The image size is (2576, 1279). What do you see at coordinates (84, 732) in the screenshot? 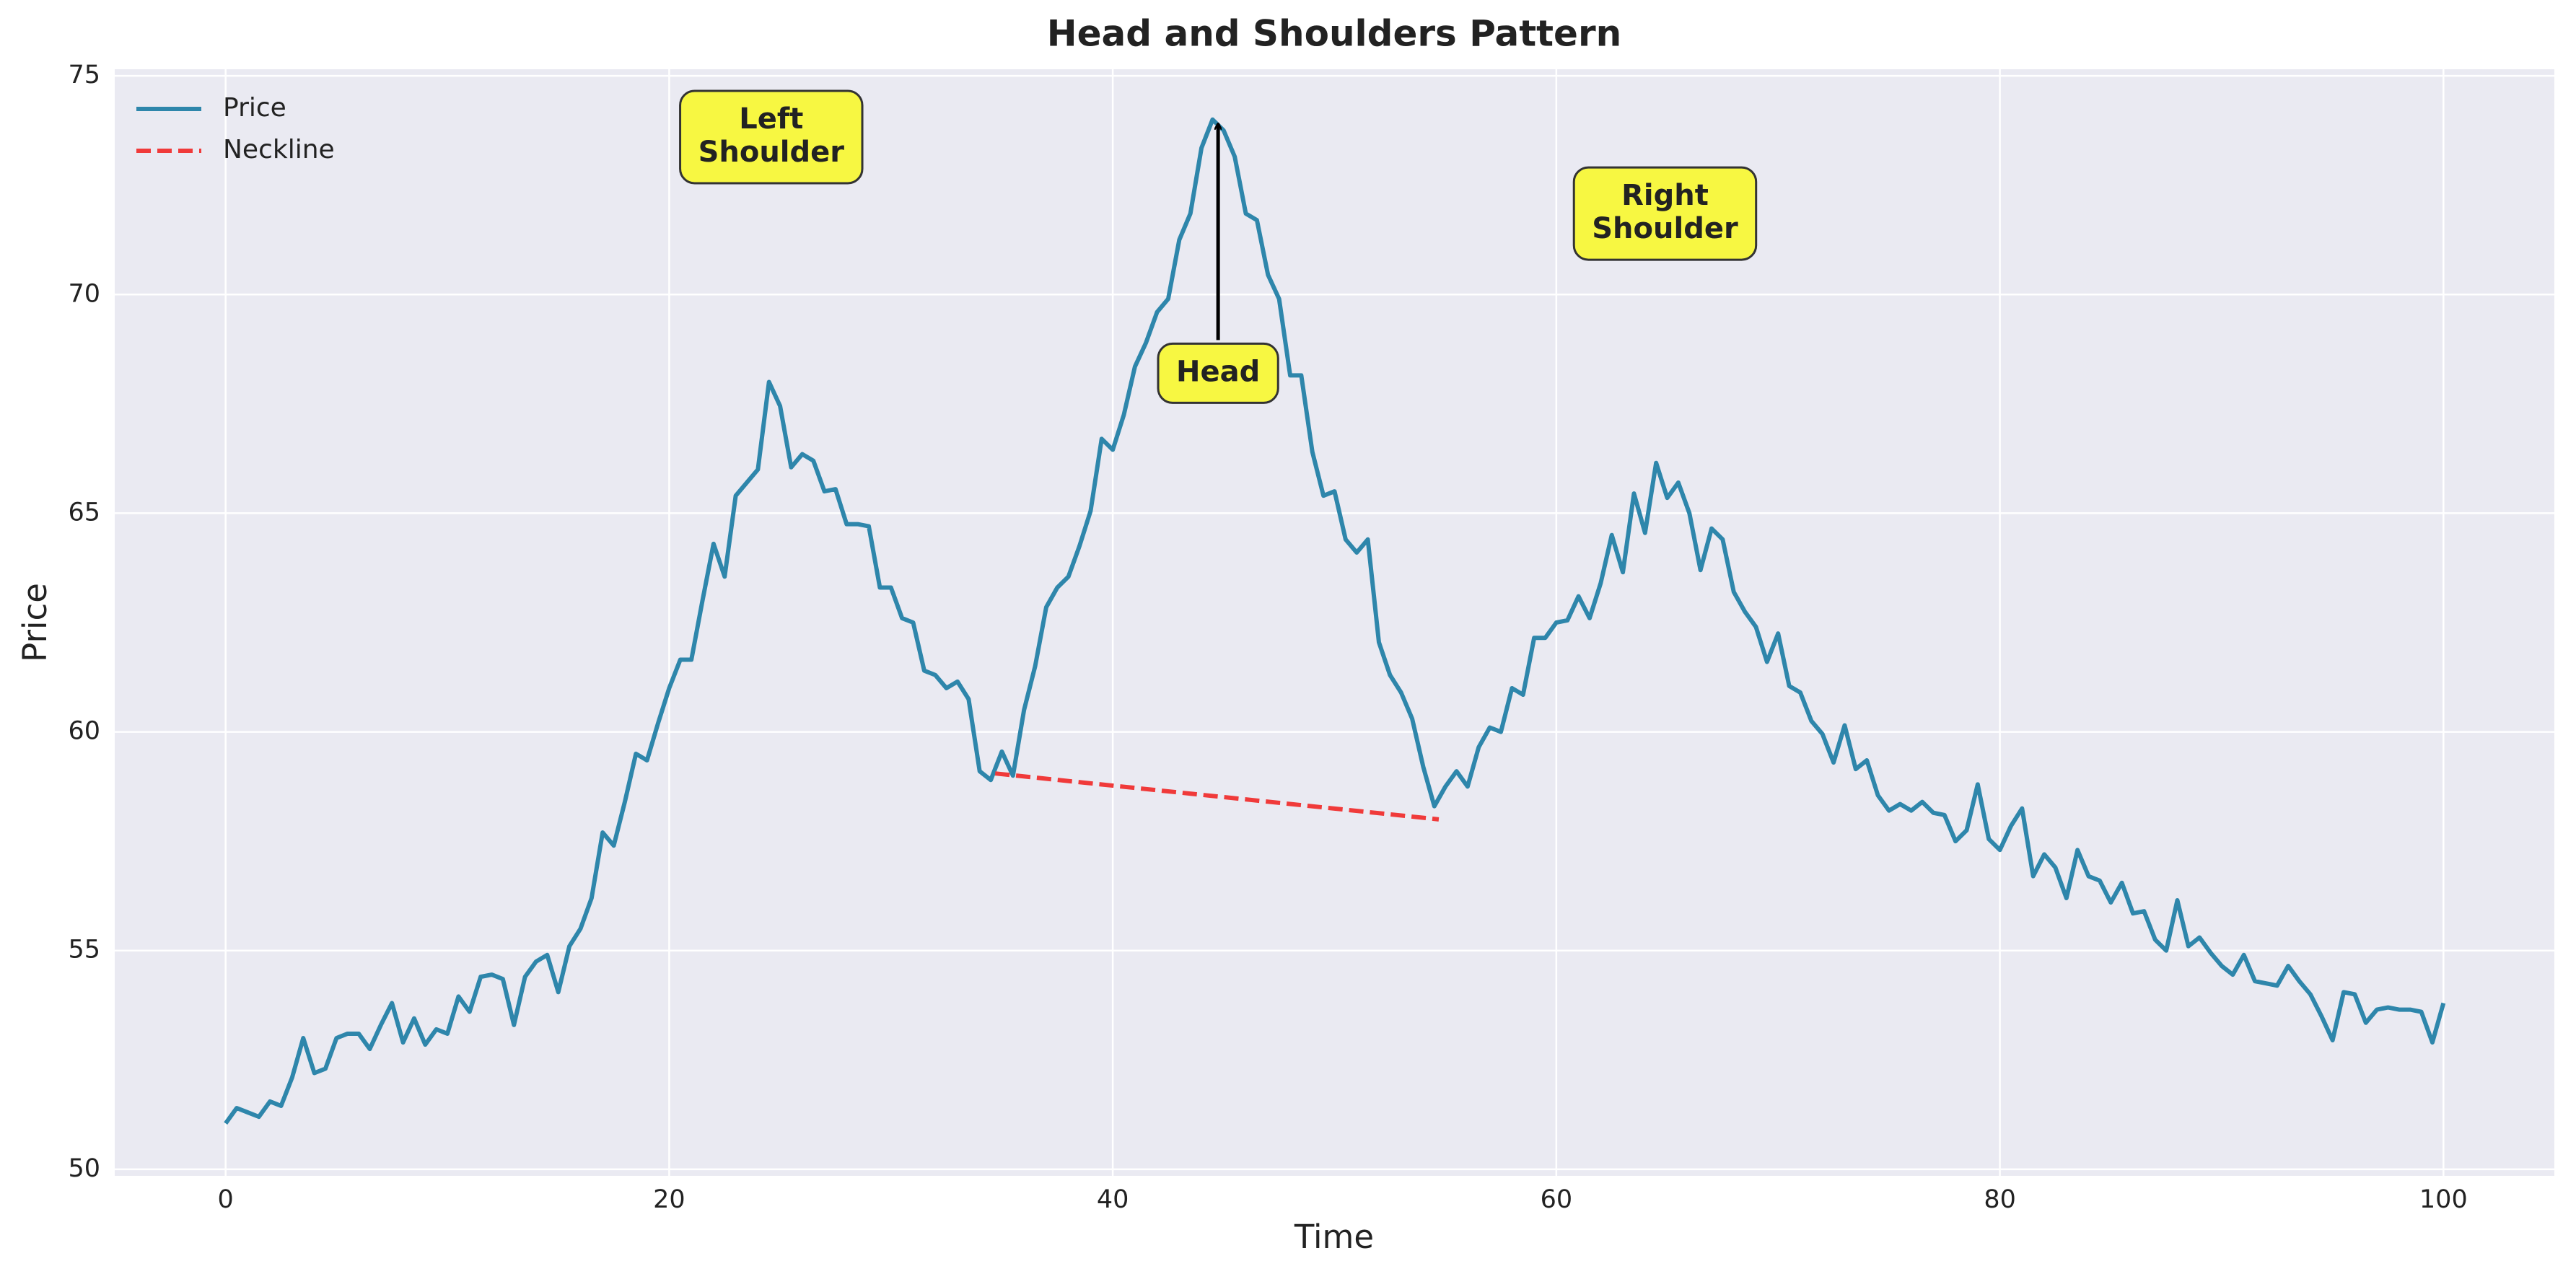
I see `y-tick-label: 60` at bounding box center [84, 732].